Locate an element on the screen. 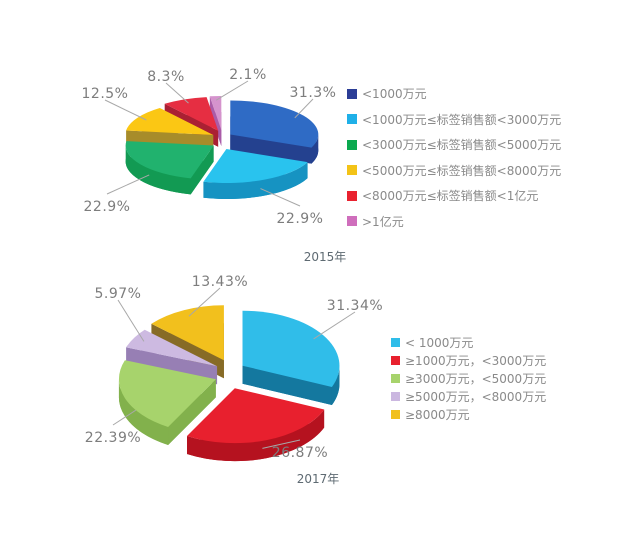 The height and width of the screenshot is (540, 640). pie-slice-<5000万元≤标签销售额<8000万元 is located at coordinates (170, 121).